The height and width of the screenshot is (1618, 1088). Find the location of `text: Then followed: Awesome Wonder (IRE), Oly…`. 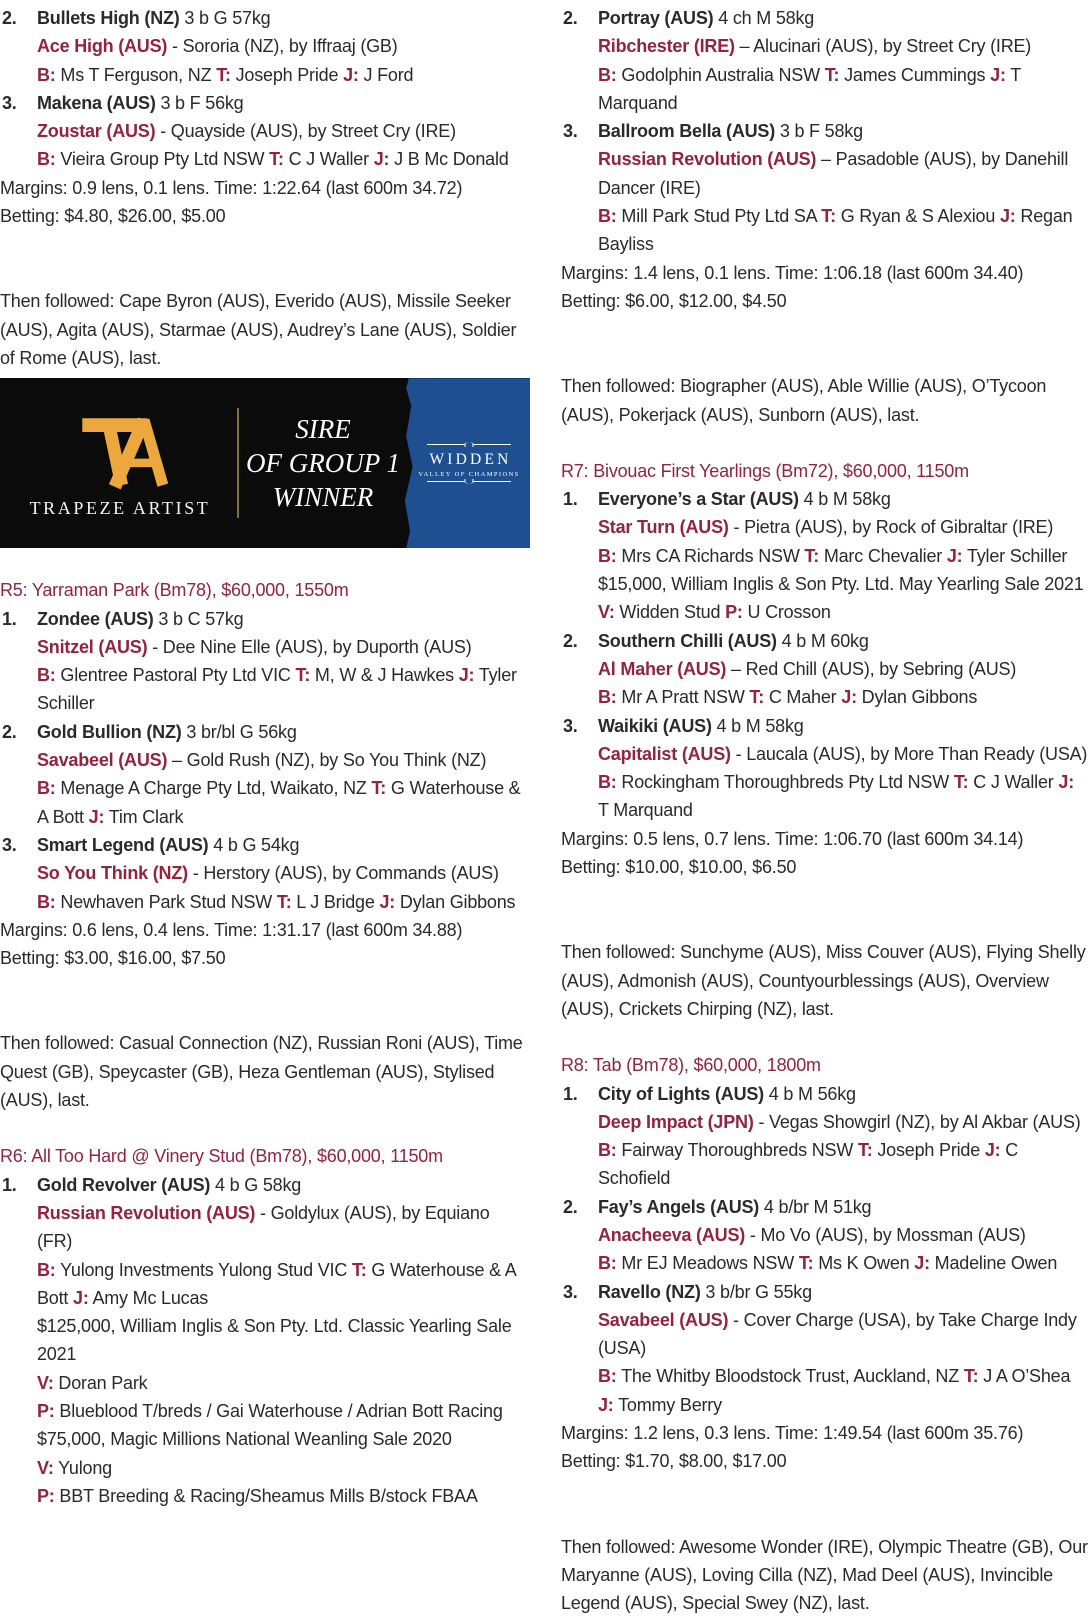

text: Then followed: Awesome Wonder (IRE), Oly… is located at coordinates (824, 1575).